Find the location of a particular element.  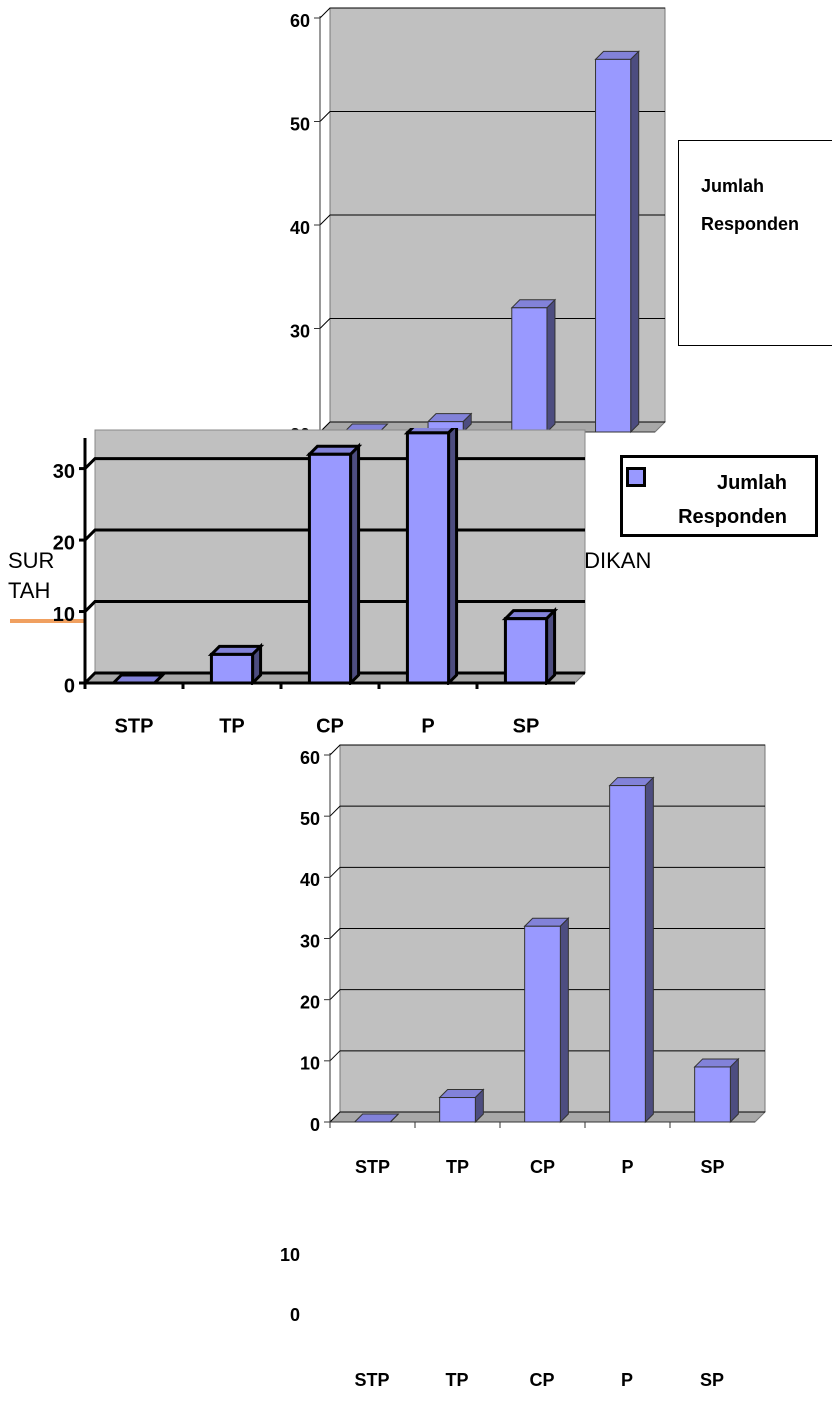

background-text: IDIKAN is located at coordinates (614, 560).